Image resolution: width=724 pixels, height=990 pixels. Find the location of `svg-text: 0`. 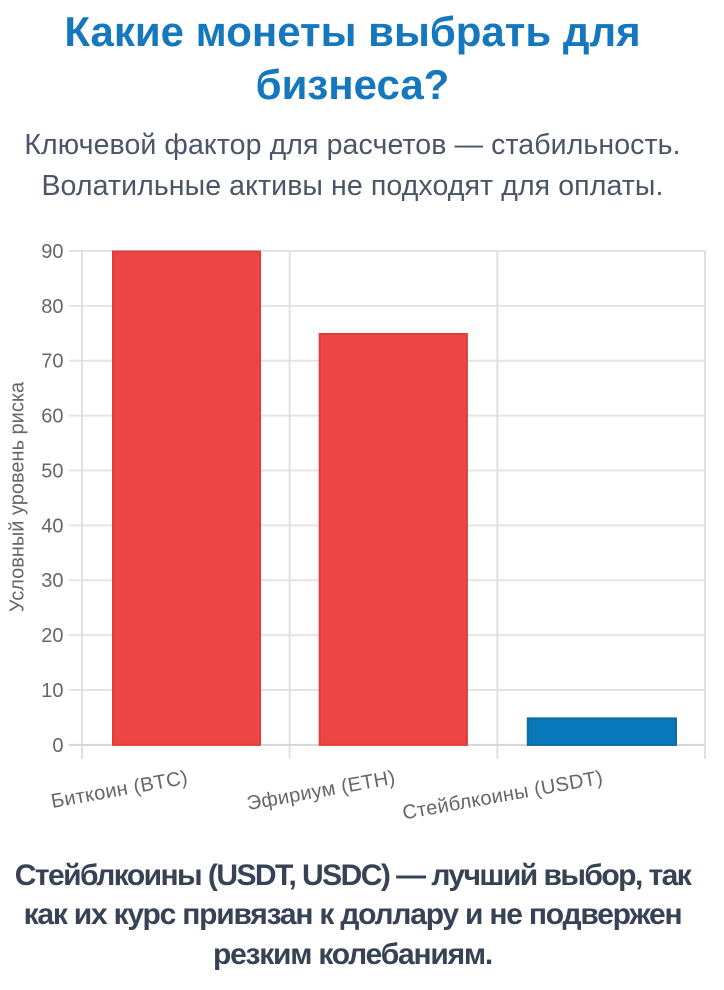

svg-text: 0 is located at coordinates (57, 746).